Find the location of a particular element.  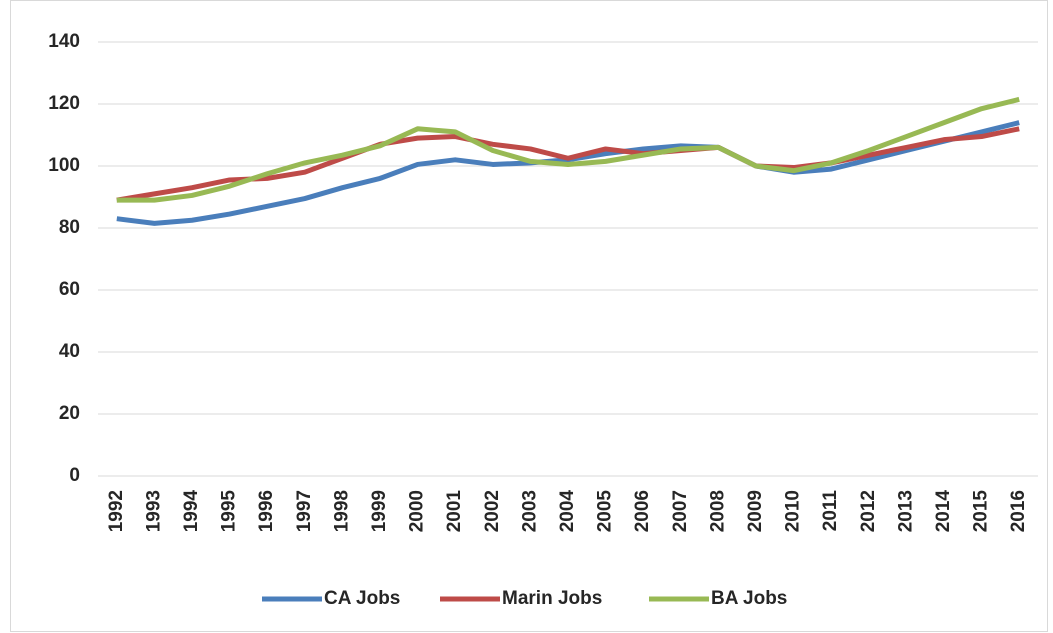

x-tick-label: 2013 is located at coordinates (905, 511).